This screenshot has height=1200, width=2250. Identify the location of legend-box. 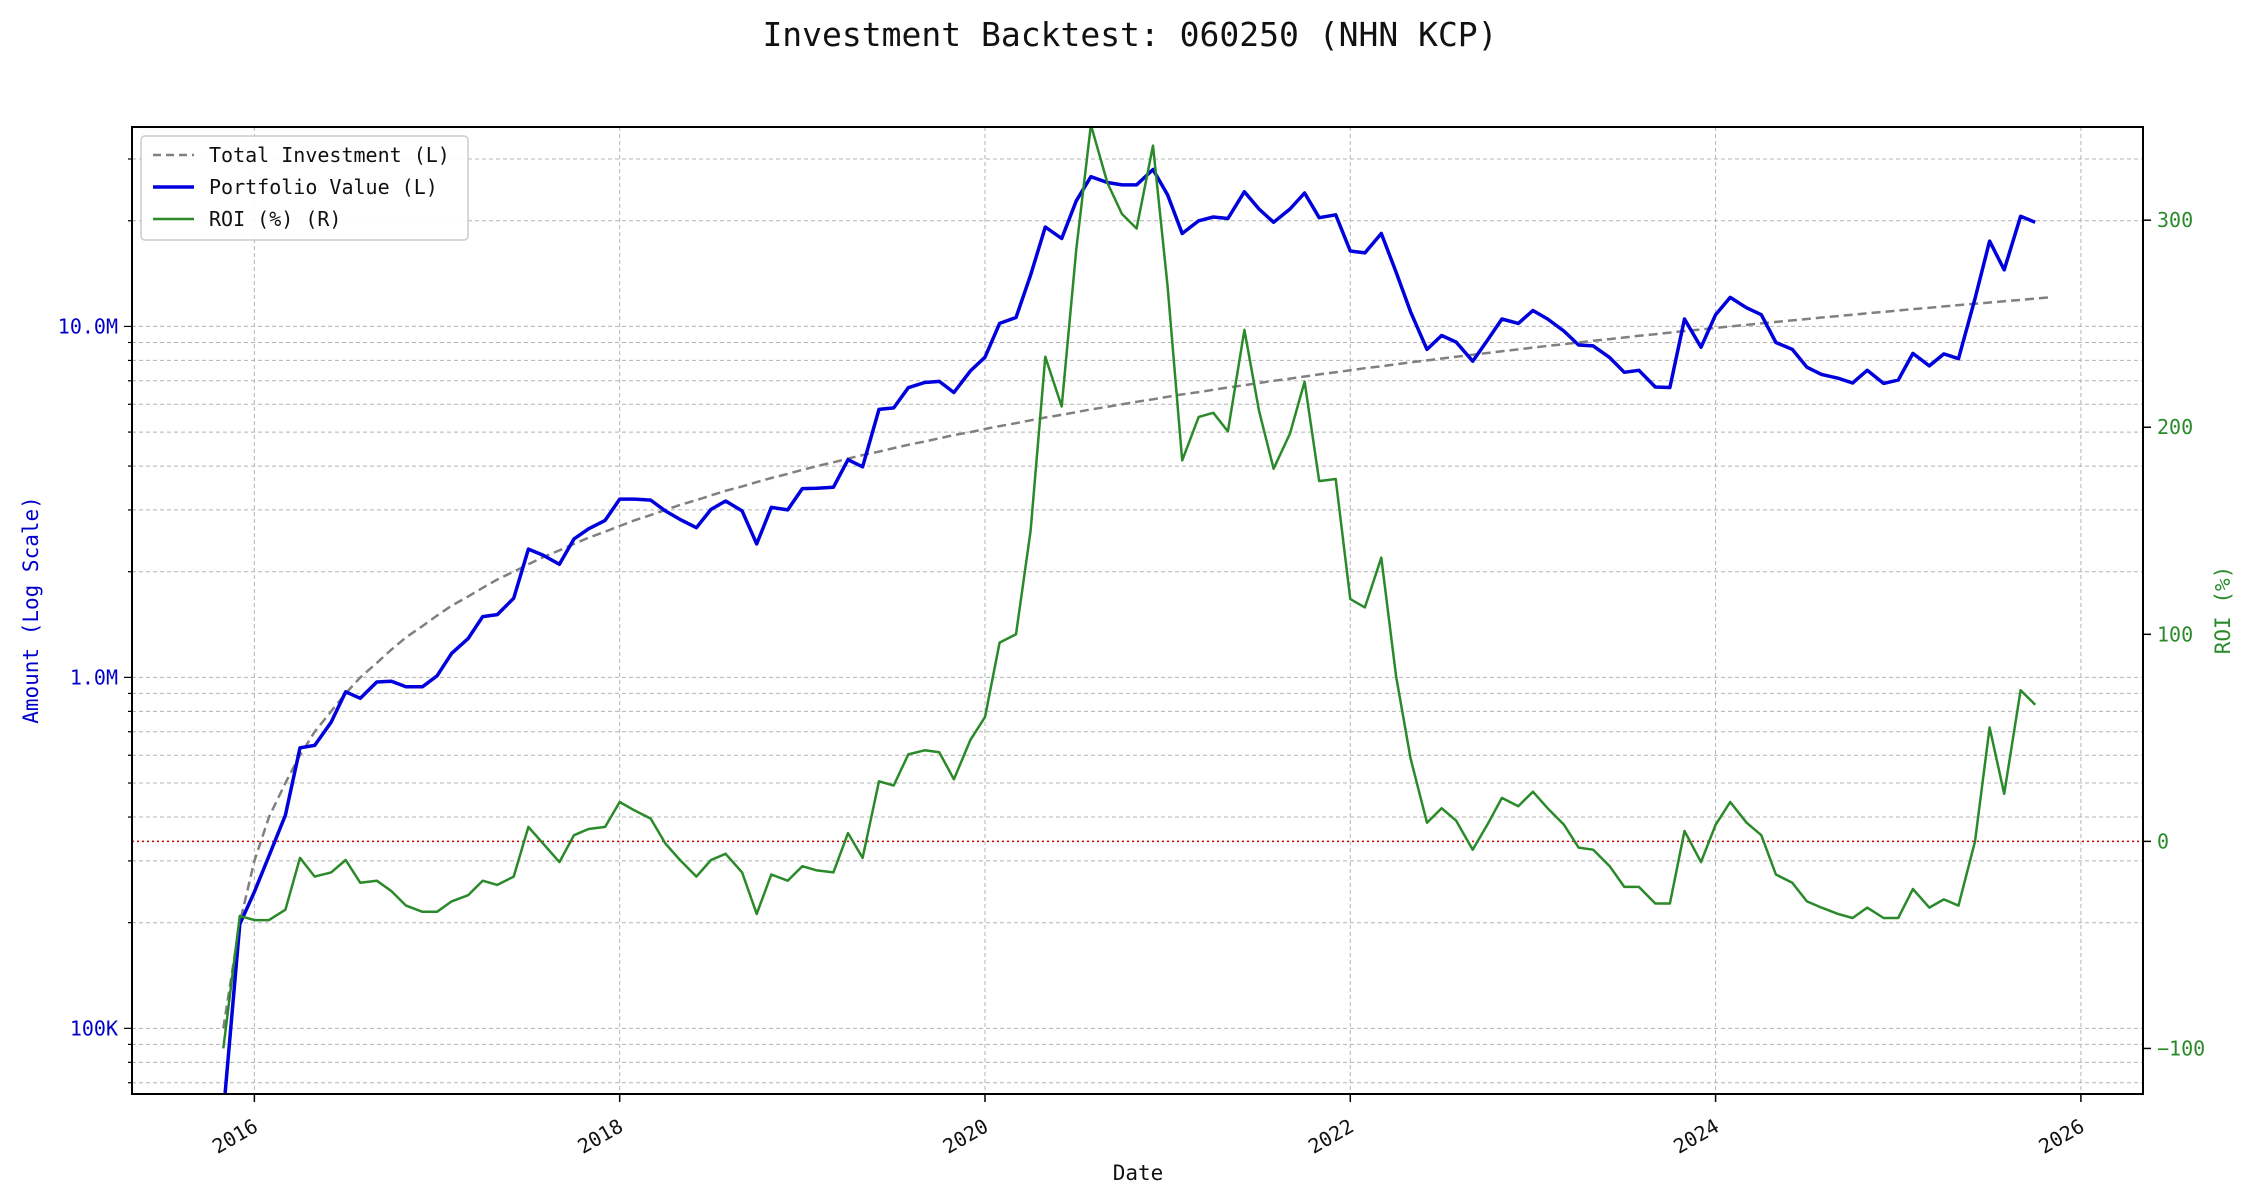
(304, 188).